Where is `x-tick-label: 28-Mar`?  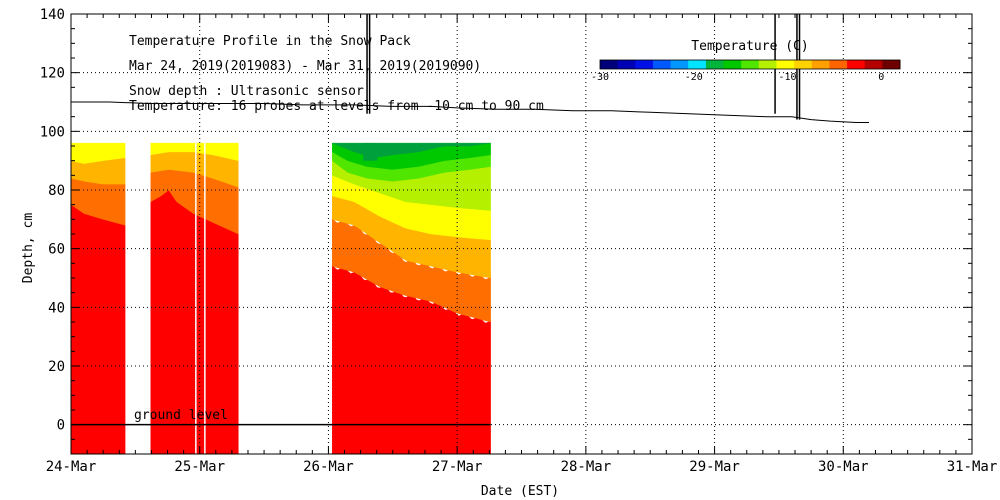
x-tick-label: 28-Mar is located at coordinates (586, 467).